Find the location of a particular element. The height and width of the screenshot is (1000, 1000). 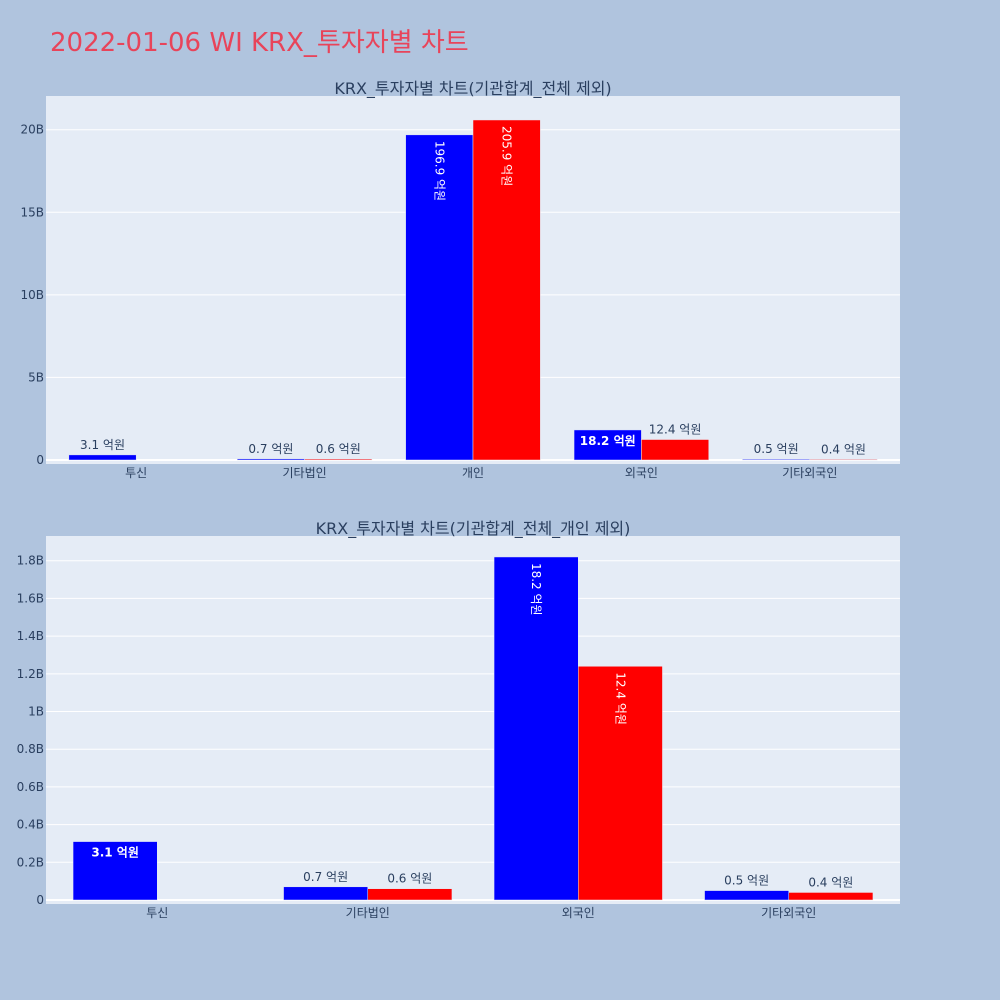

page-title: 2022-01-06 WI KRX_투자자별 차트 is located at coordinates (259, 43).